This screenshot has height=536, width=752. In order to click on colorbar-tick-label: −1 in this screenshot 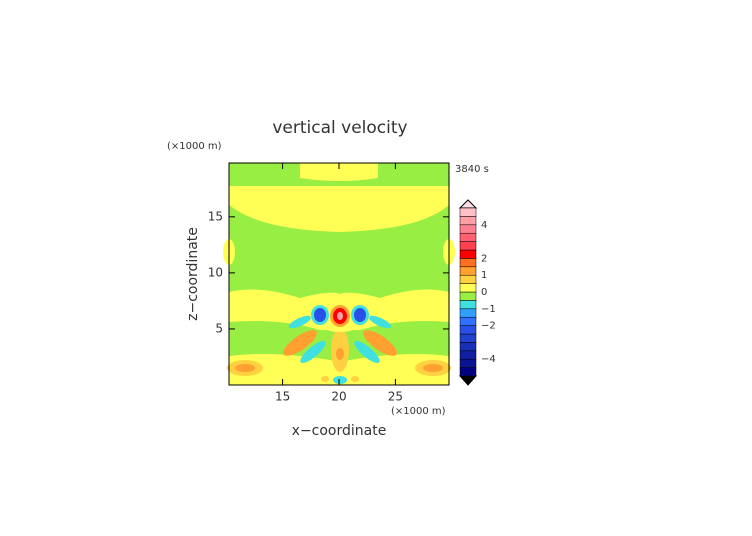, I will do `click(488, 309)`.